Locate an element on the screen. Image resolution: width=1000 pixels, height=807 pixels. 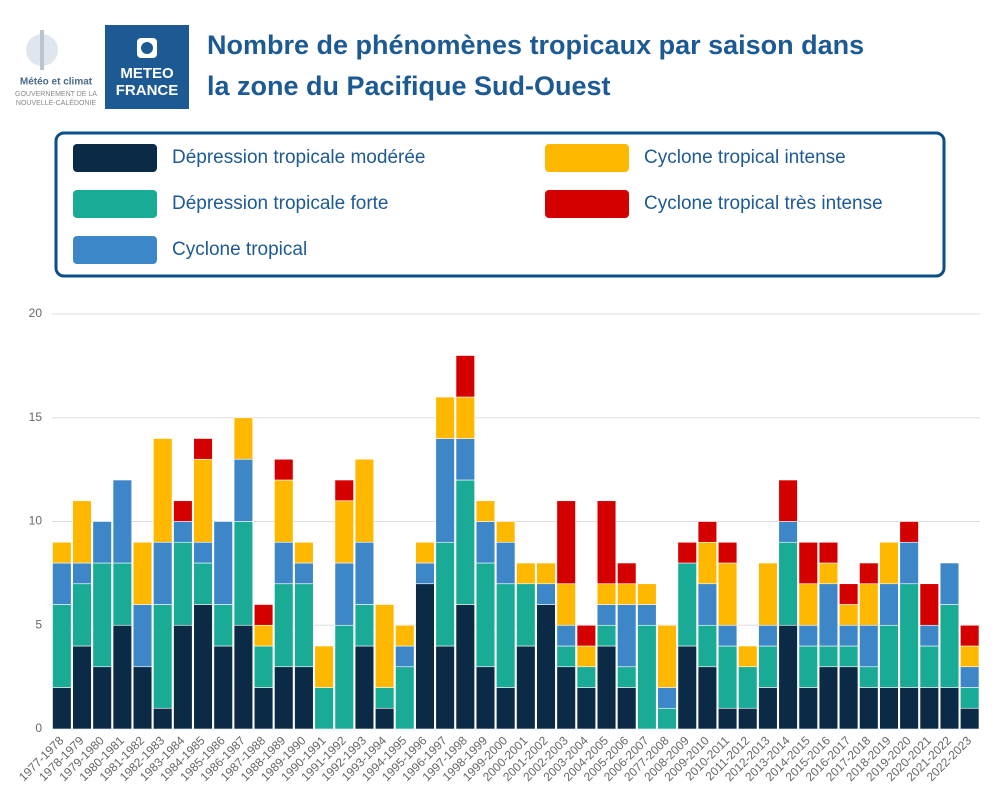
logo-text: METEO is located at coordinates (147, 73).